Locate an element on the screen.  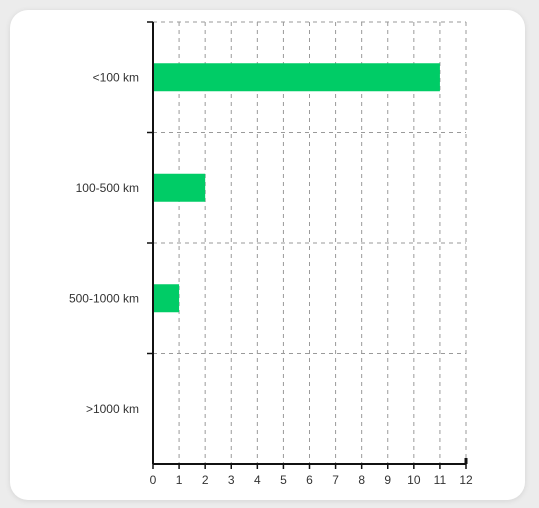
x-tick-label-10: 10 is located at coordinates (414, 480).